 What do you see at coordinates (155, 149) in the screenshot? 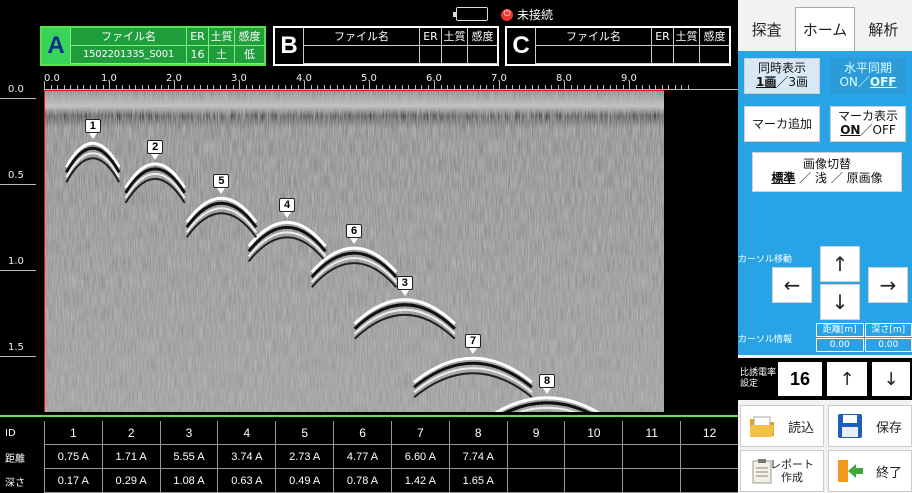
I see `marker-pin-2: 2` at bounding box center [155, 149].